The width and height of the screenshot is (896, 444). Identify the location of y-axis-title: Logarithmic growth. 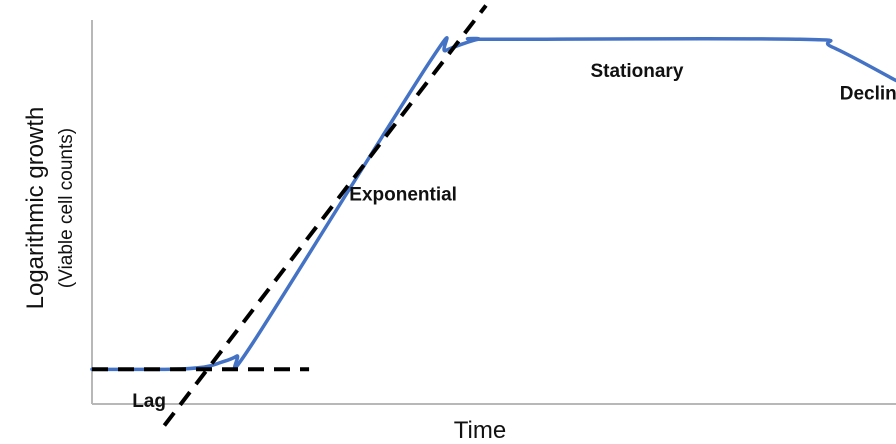
(35, 208).